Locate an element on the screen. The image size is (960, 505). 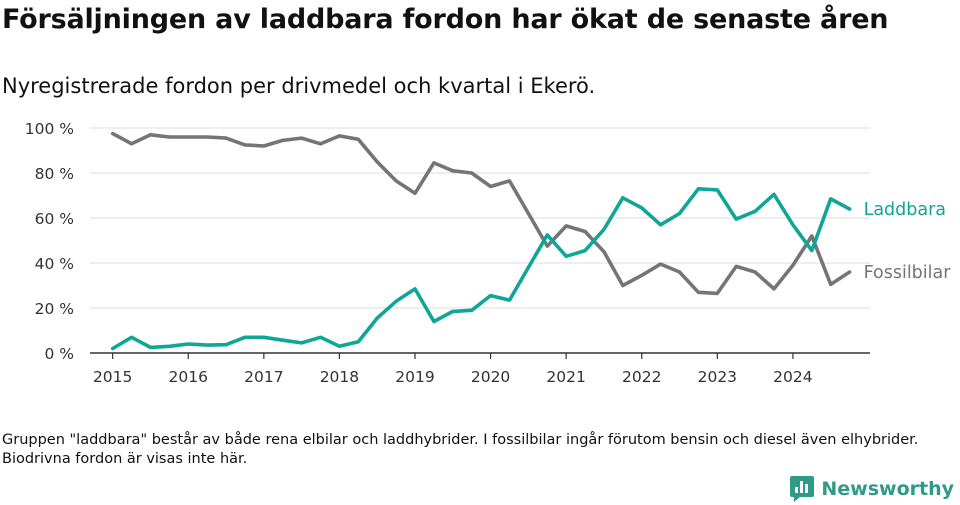
series-label-laddbara: Laddbara is located at coordinates (905, 210).